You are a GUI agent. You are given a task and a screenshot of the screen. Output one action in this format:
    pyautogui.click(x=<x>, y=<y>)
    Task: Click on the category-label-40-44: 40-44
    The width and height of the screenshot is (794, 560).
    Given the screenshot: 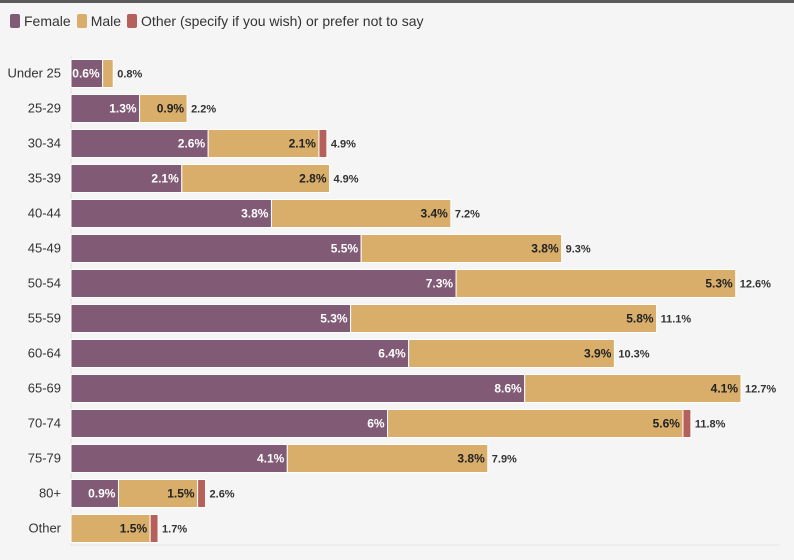 What is the action you would take?
    pyautogui.click(x=44, y=213)
    